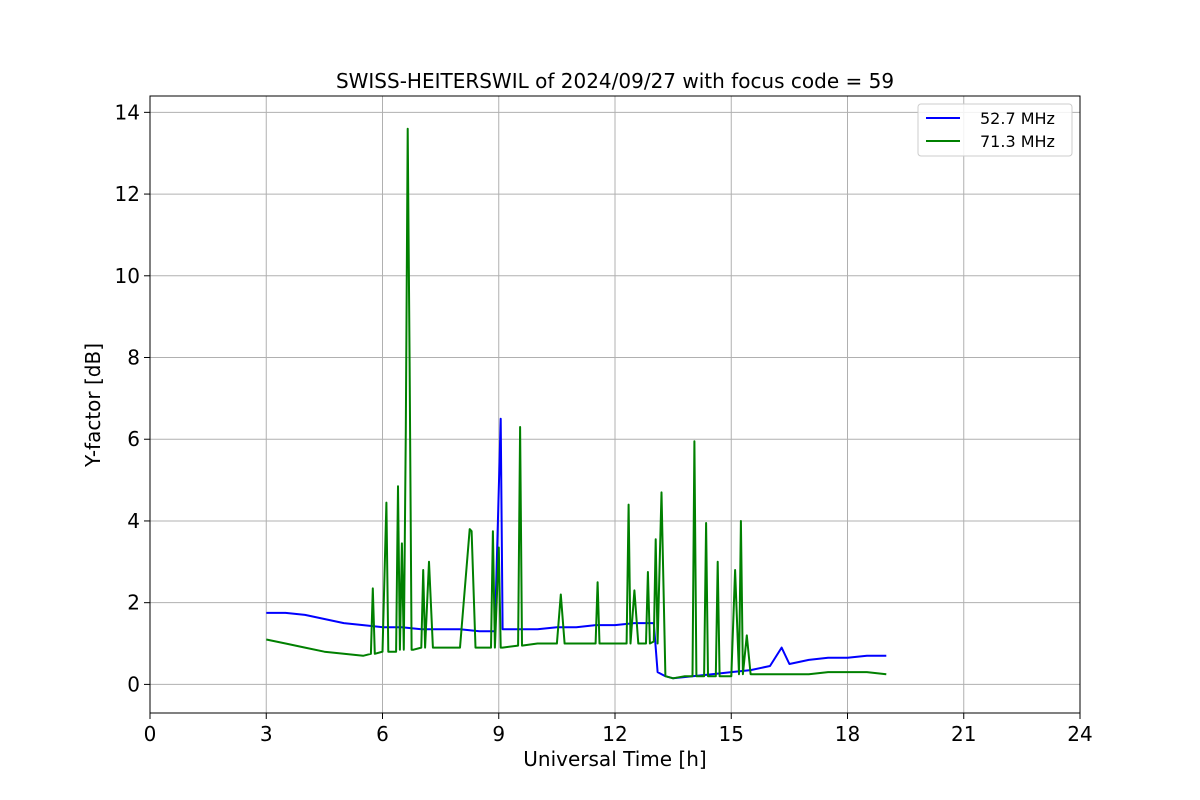  I want to click on legend: 52.7 MHz 71.3 MHz, so click(995, 130).